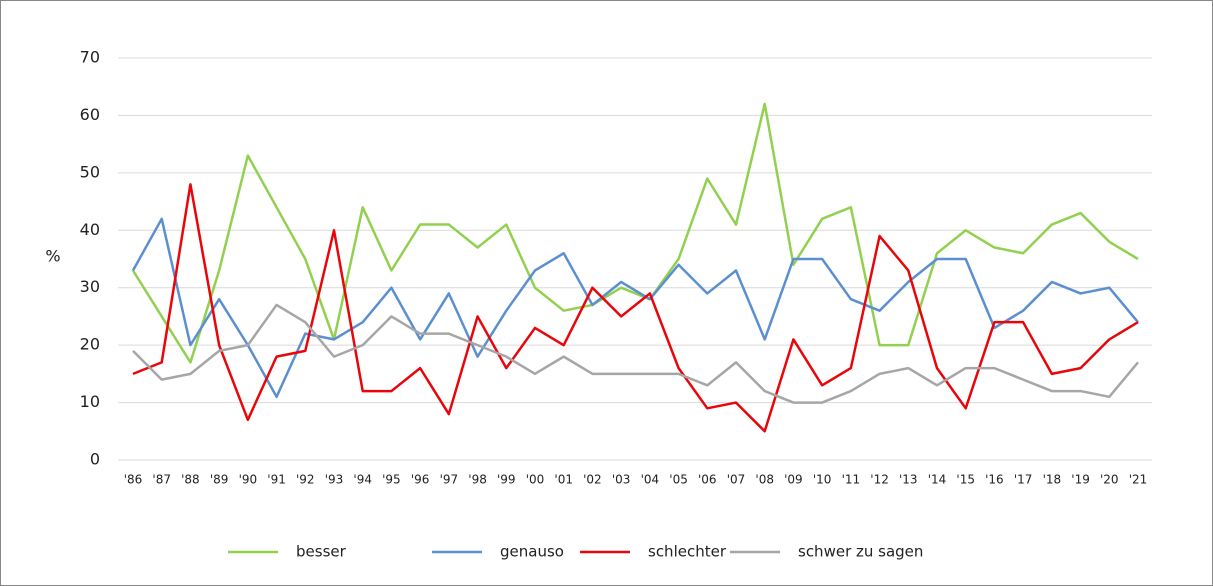 Image resolution: width=1213 pixels, height=586 pixels. What do you see at coordinates (90, 401) in the screenshot?
I see `y-tick-label: 10` at bounding box center [90, 401].